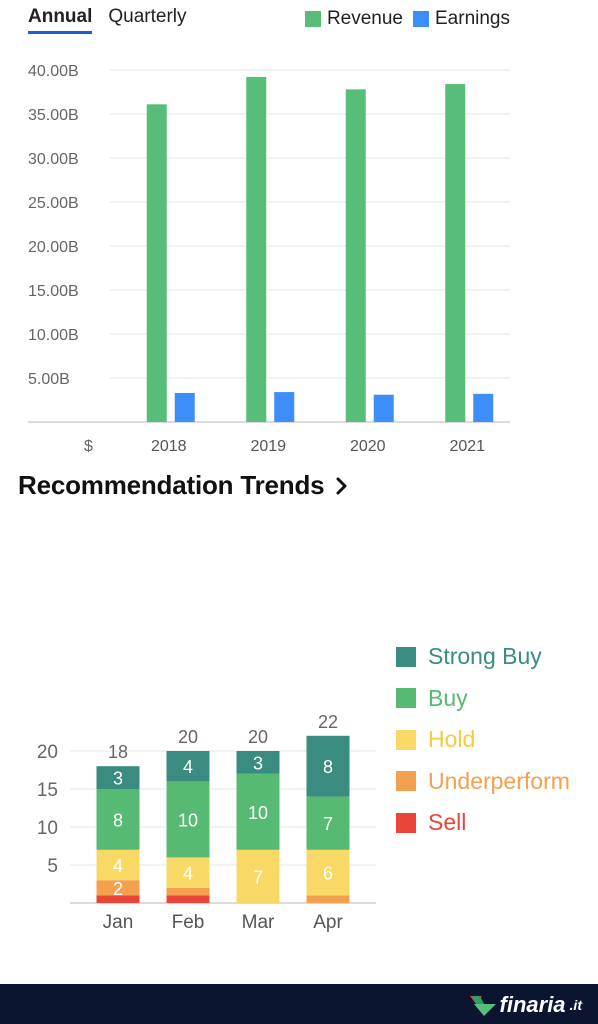 The height and width of the screenshot is (1024, 598). I want to click on recommendation-title: Recommendation Trends, so click(171, 485).